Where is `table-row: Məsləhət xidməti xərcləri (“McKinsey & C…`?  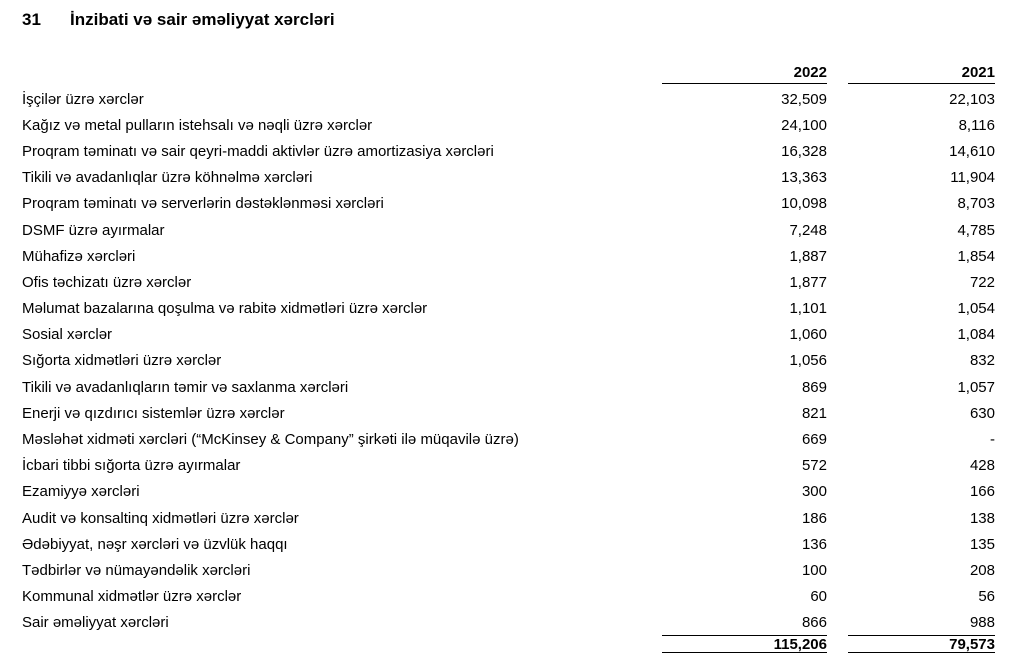
table-row: Məsləhət xidməti xərcləri (“McKinsey & C… is located at coordinates (508, 439).